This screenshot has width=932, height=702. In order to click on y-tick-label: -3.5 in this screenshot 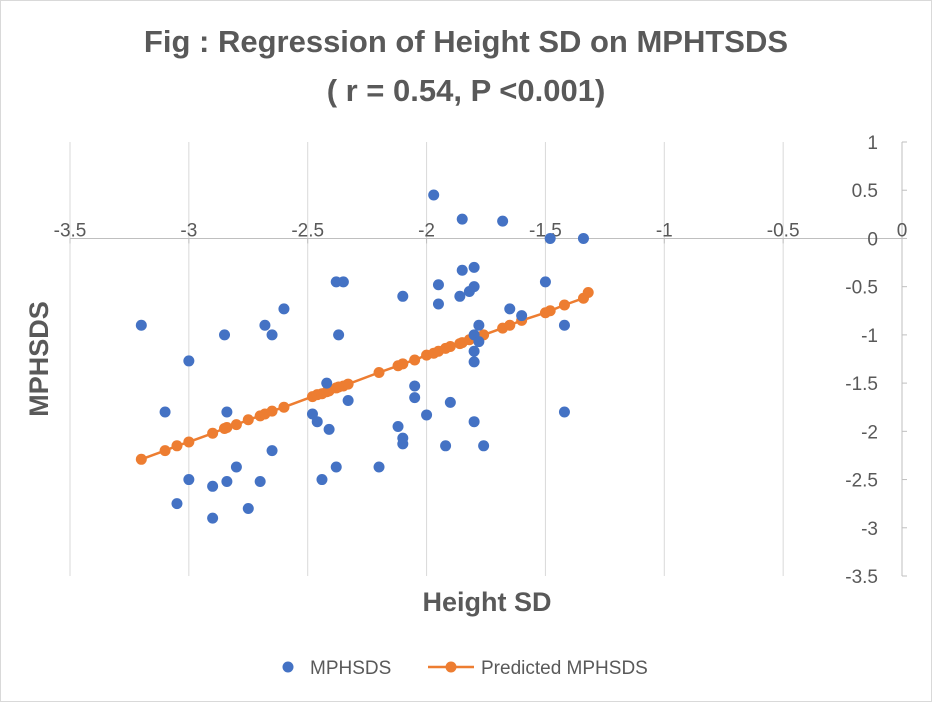, I will do `click(861, 577)`.